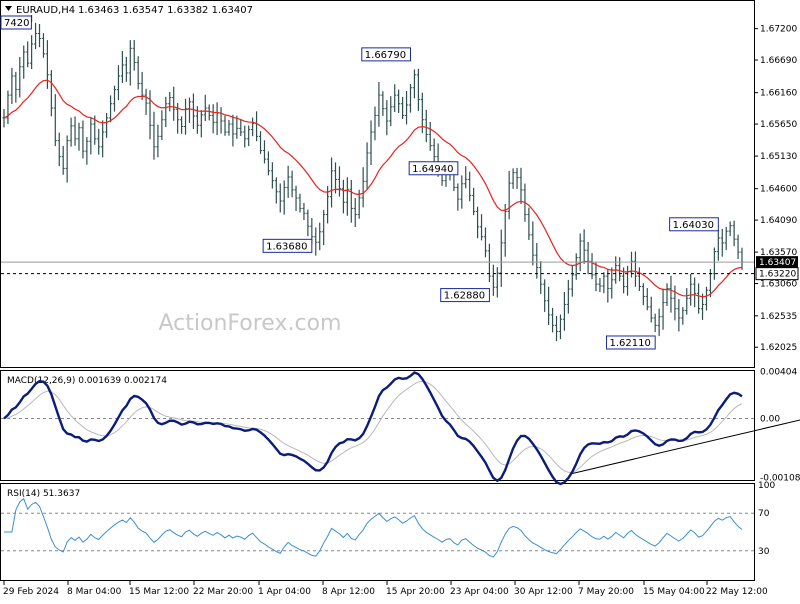 This screenshot has height=604, width=800. What do you see at coordinates (778, 348) in the screenshot?
I see `price-tick-label: 1.62025` at bounding box center [778, 348].